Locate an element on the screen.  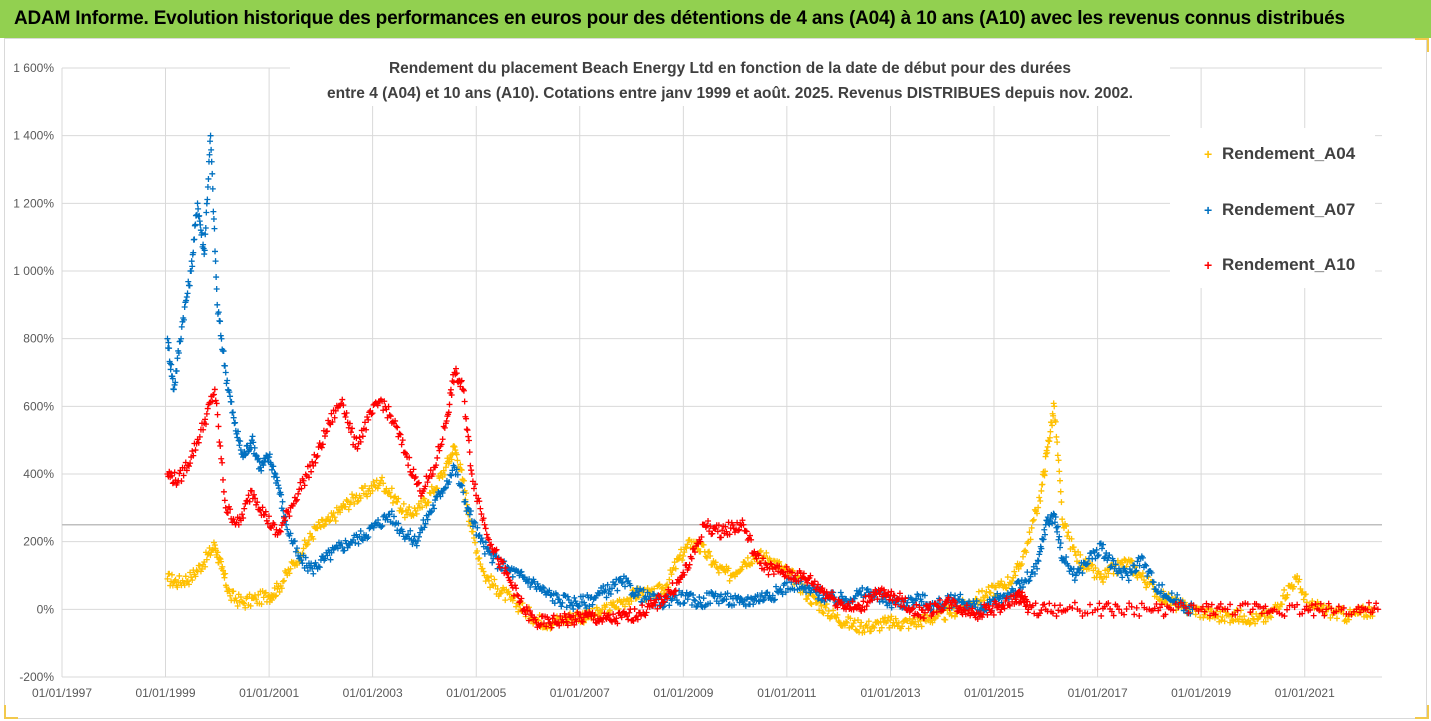
x-tick-label: 01/01/2015 is located at coordinates (994, 693).